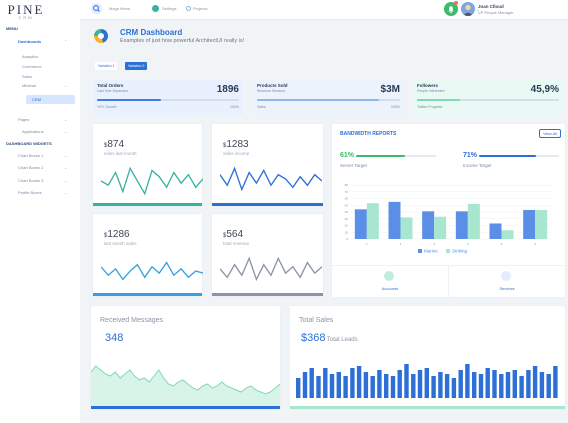 The width and height of the screenshot is (568, 423). I want to click on messages-title: Received Messages, so click(132, 320).